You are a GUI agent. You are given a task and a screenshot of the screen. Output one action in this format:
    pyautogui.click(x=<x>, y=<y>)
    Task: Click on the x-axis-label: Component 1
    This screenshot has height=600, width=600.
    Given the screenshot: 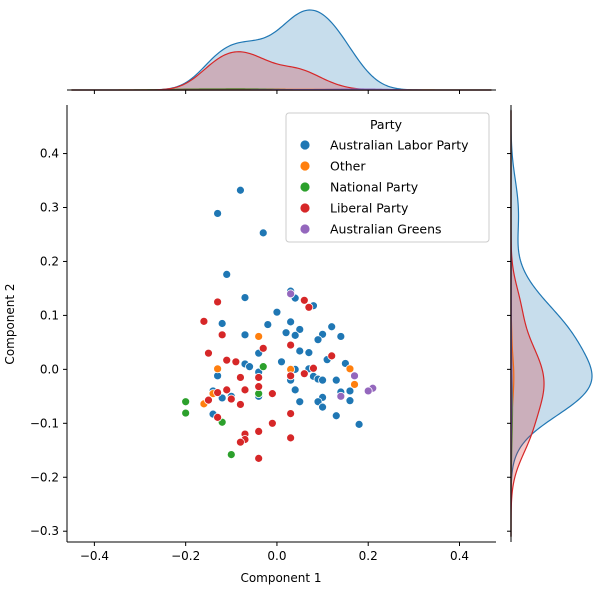 What is the action you would take?
    pyautogui.click(x=280, y=578)
    